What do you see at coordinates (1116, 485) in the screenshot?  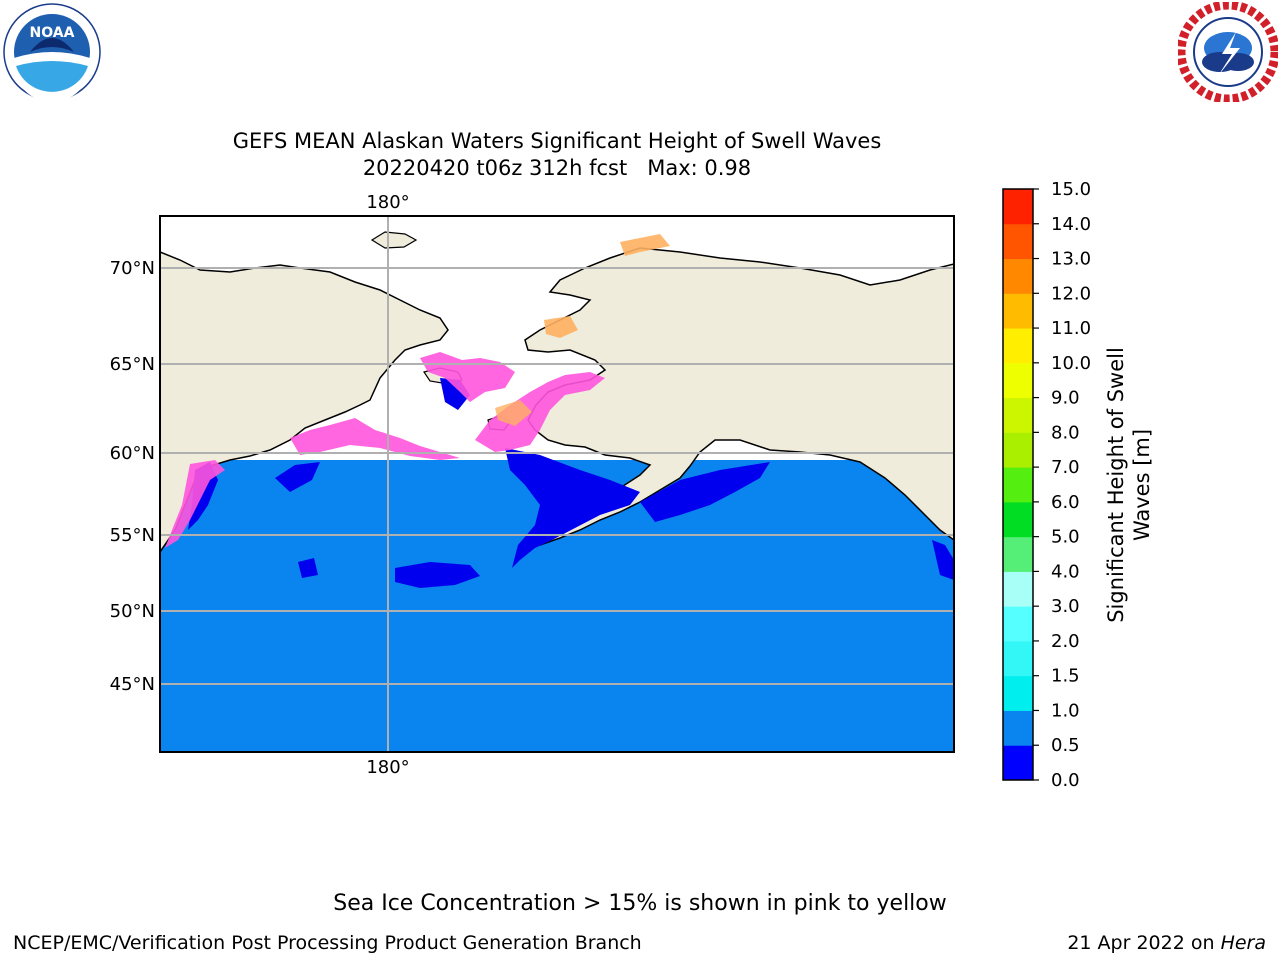 I see `colorbar-label-line-1: Significant Height of Swell` at bounding box center [1116, 485].